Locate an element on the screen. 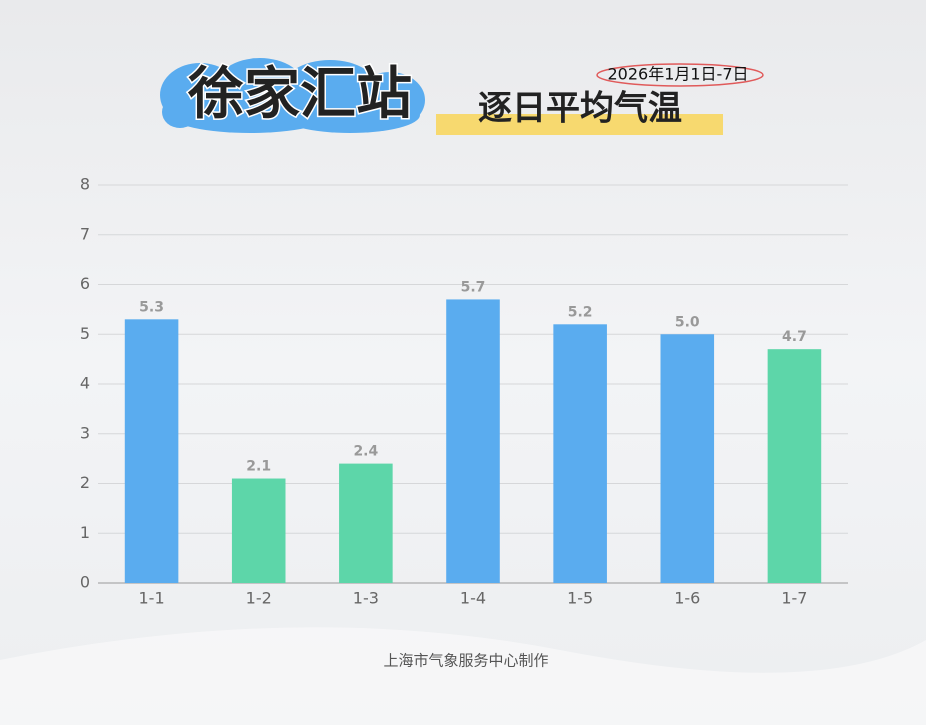 This screenshot has width=926, height=725. title-cloud is located at coordinates (292, 95).